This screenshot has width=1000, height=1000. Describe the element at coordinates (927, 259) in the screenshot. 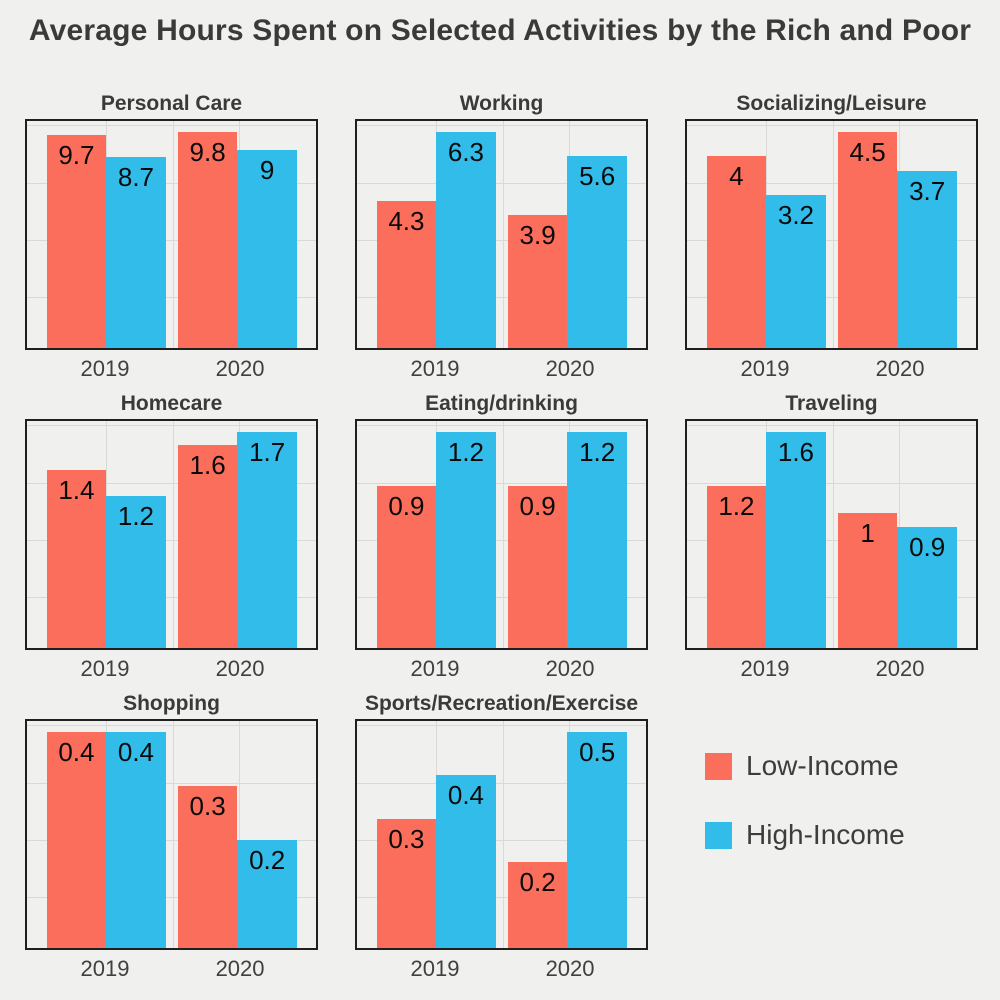

I see `bar-high-income-2020: 3.7` at that location.